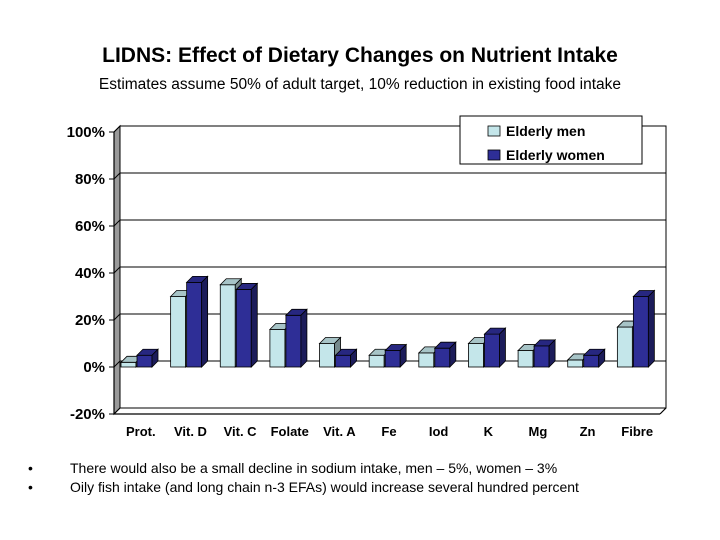 This screenshot has width=720, height=540. What do you see at coordinates (86, 132) in the screenshot?
I see `y-tick-label: 100%` at bounding box center [86, 132].